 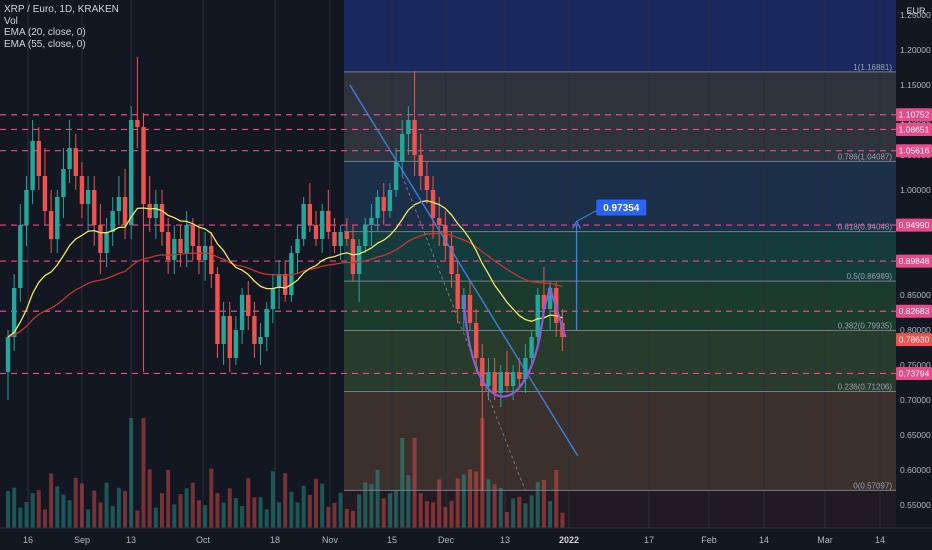 What do you see at coordinates (870, 276) in the screenshot?
I see `fib-label: 0.5(0.86989)` at bounding box center [870, 276].